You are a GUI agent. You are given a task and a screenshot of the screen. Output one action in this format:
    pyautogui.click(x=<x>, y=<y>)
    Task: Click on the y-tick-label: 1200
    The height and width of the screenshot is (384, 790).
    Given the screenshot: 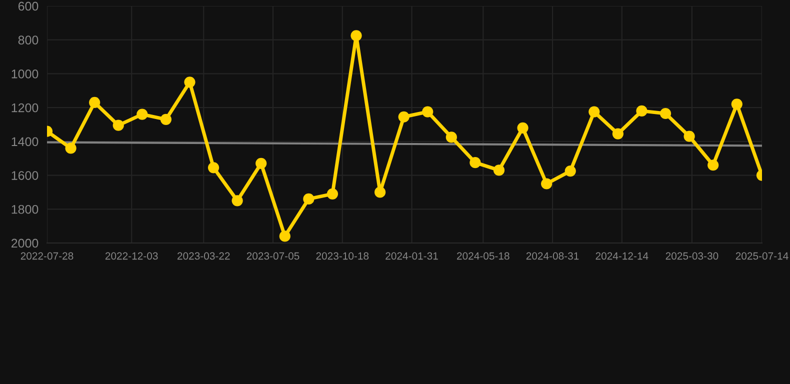 What is the action you would take?
    pyautogui.click(x=25, y=107)
    